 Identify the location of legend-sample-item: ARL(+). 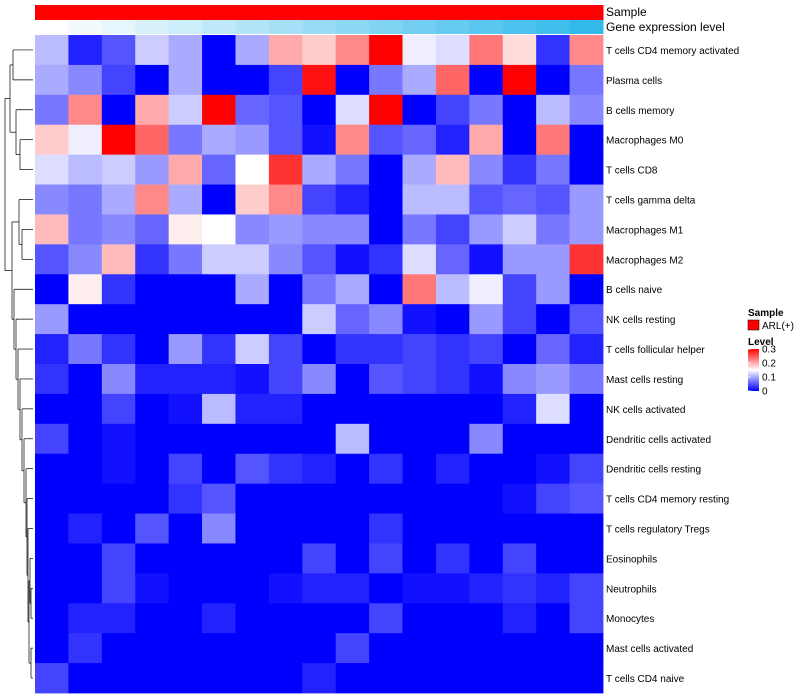
(778, 326).